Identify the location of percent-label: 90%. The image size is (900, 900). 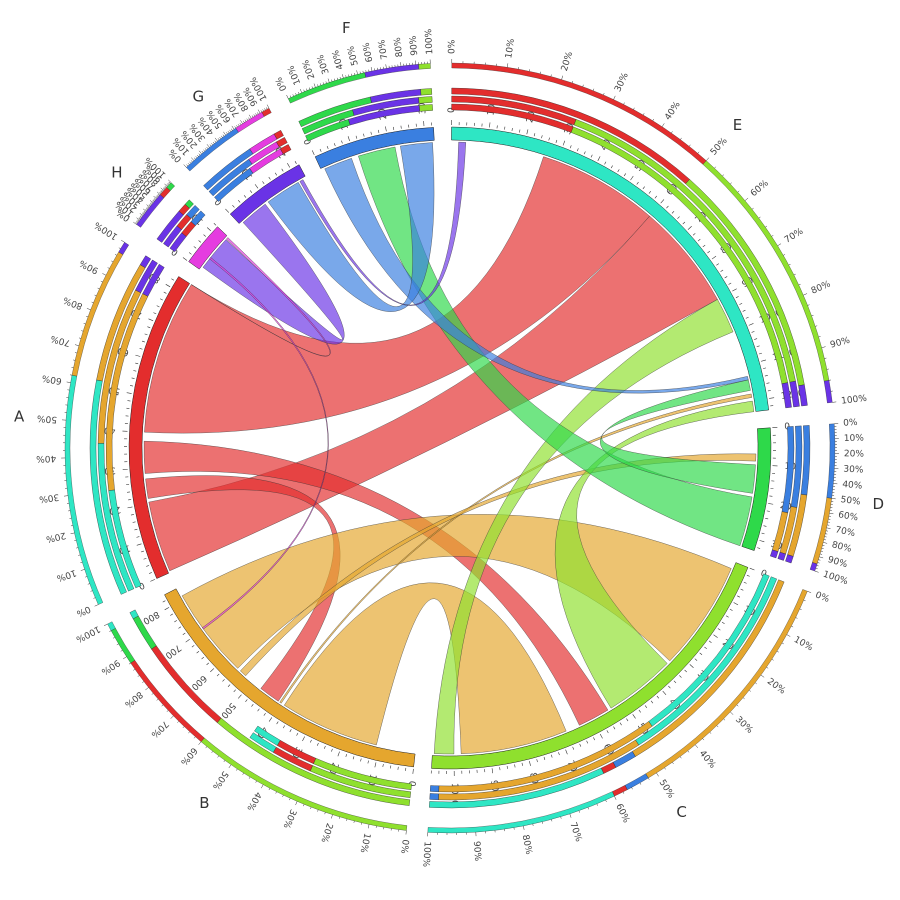
(476, 851).